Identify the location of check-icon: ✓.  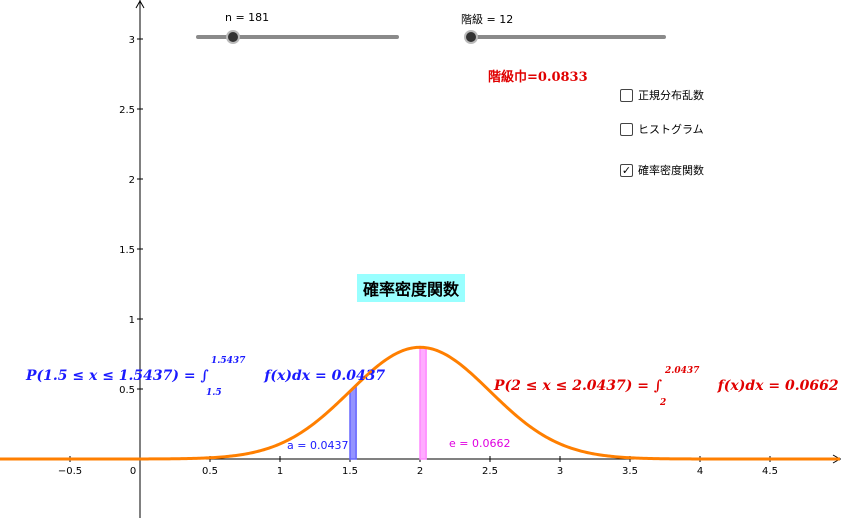
(626, 170).